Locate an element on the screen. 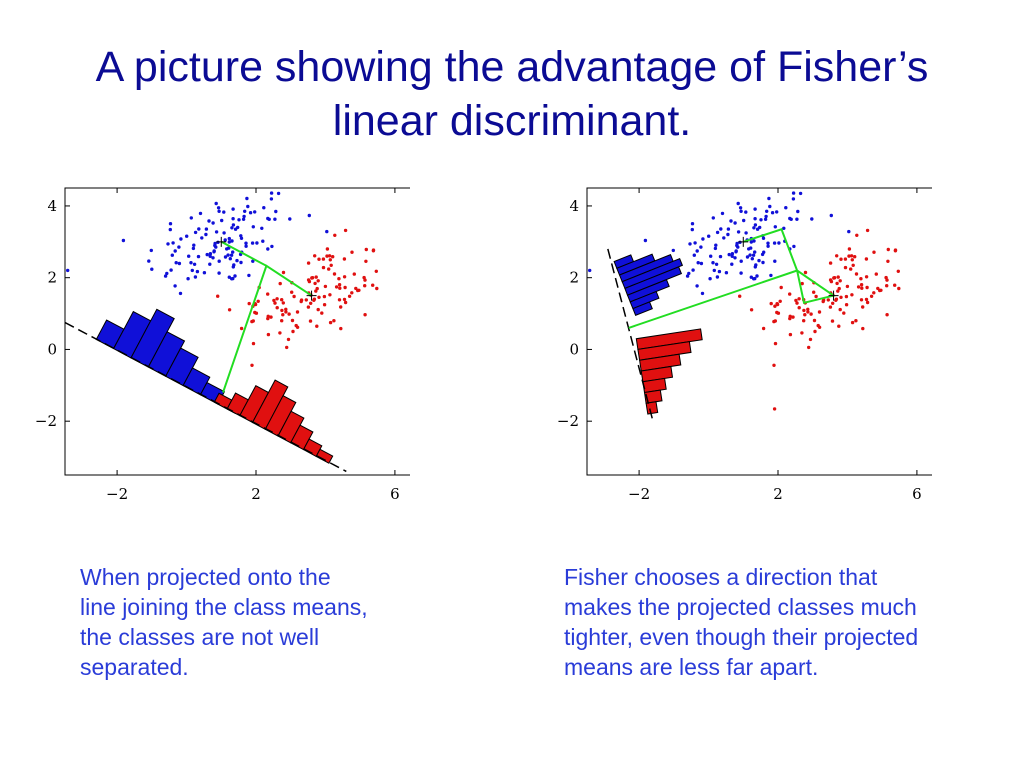  mean-projection-path is located at coordinates (732, 278).